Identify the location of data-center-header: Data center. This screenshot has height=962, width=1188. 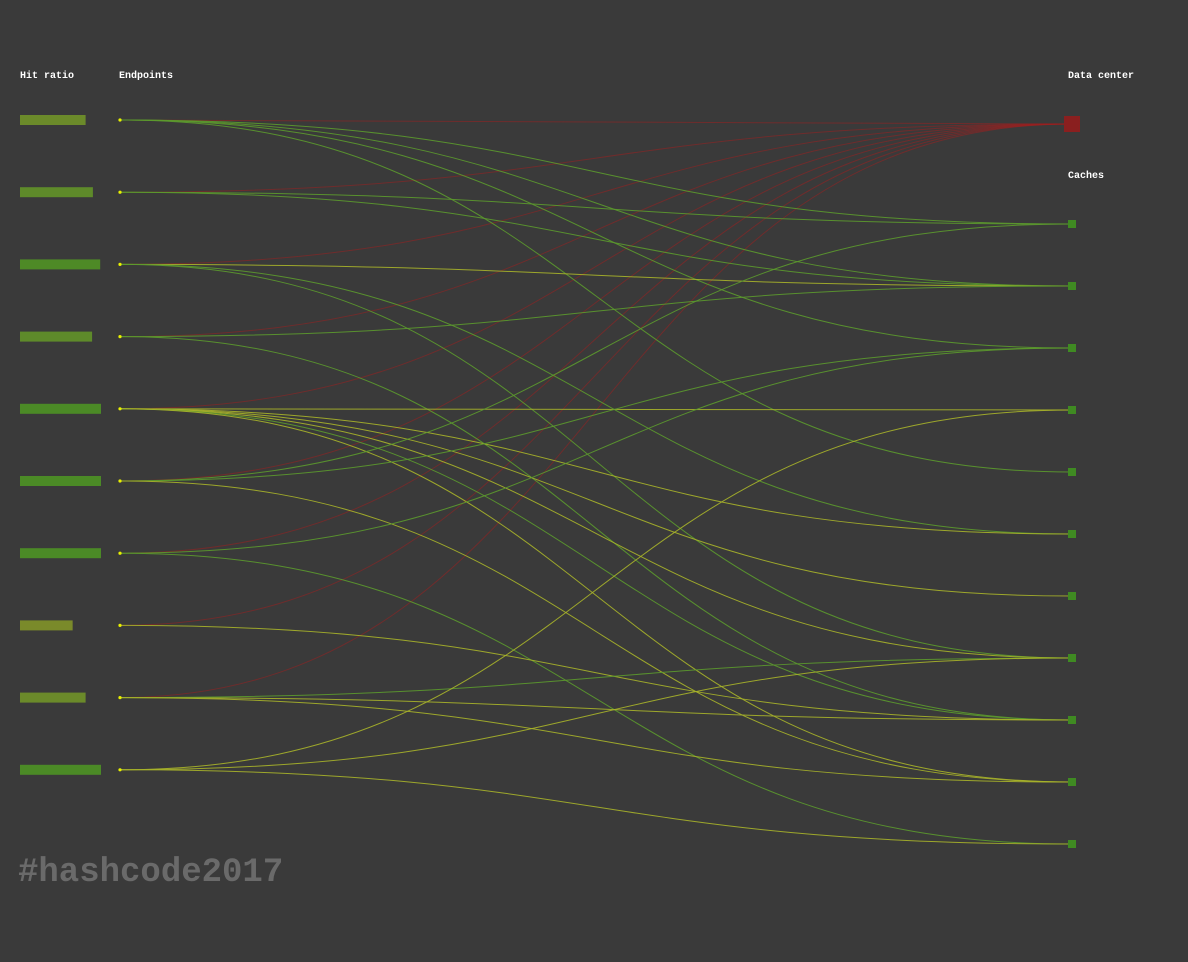
(1101, 76).